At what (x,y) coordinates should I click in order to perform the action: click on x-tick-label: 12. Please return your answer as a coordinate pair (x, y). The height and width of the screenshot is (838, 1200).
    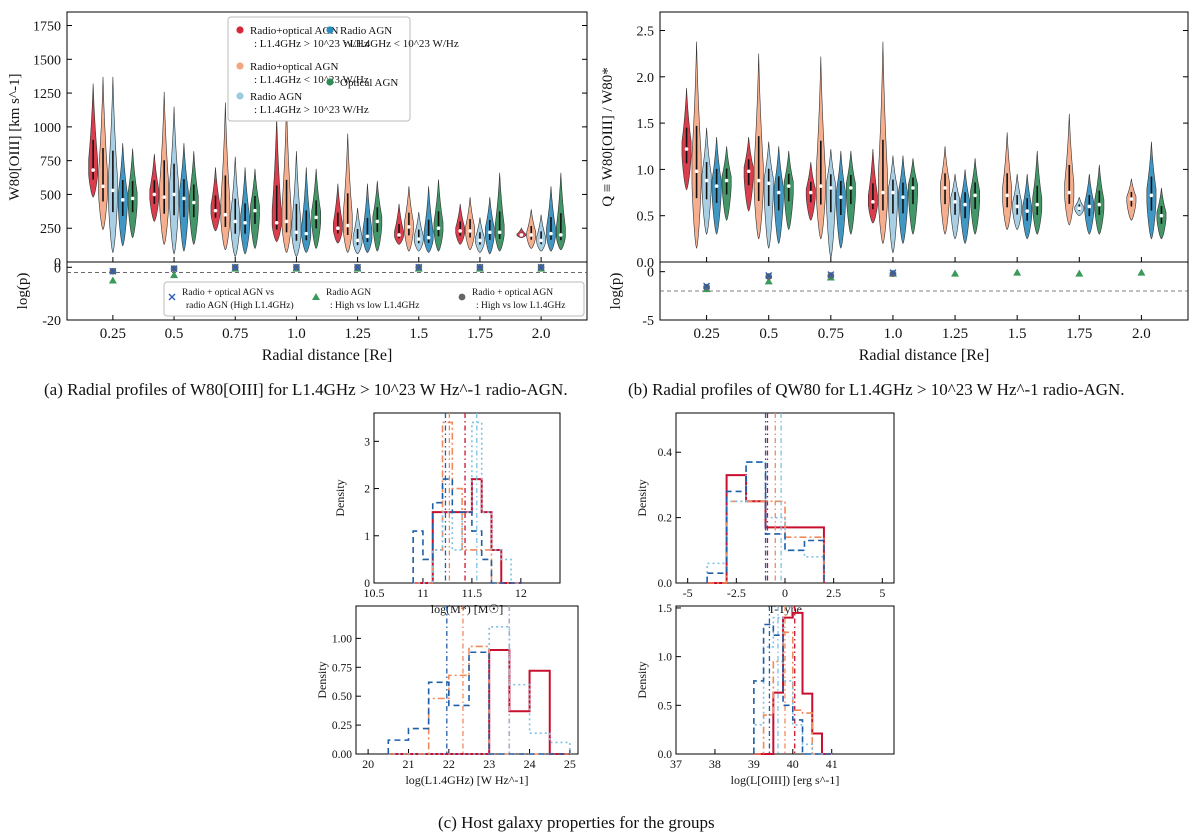
    Looking at the image, I should click on (521, 593).